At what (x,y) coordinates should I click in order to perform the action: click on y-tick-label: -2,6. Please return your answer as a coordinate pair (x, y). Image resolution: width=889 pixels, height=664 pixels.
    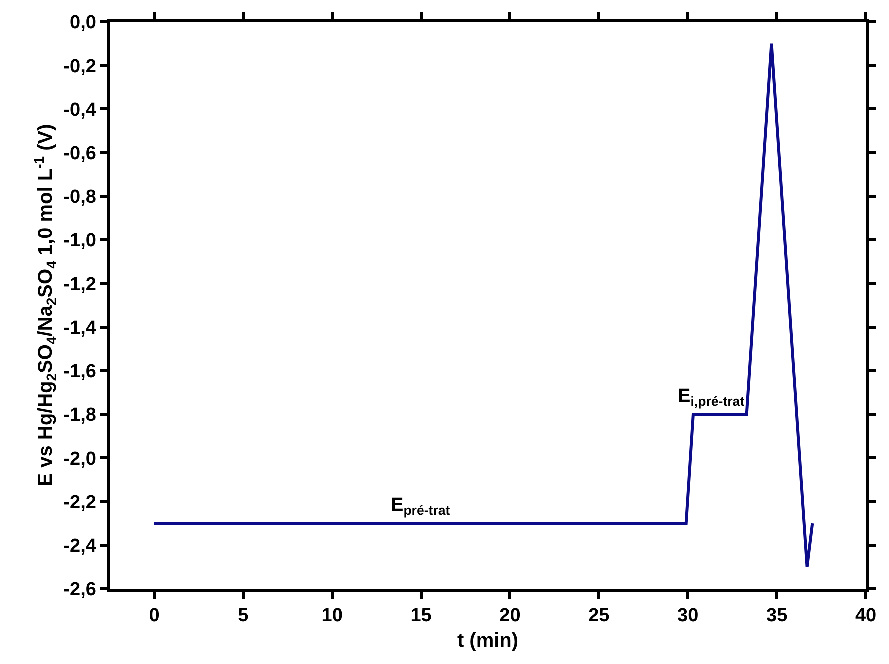
    Looking at the image, I should click on (80, 590).